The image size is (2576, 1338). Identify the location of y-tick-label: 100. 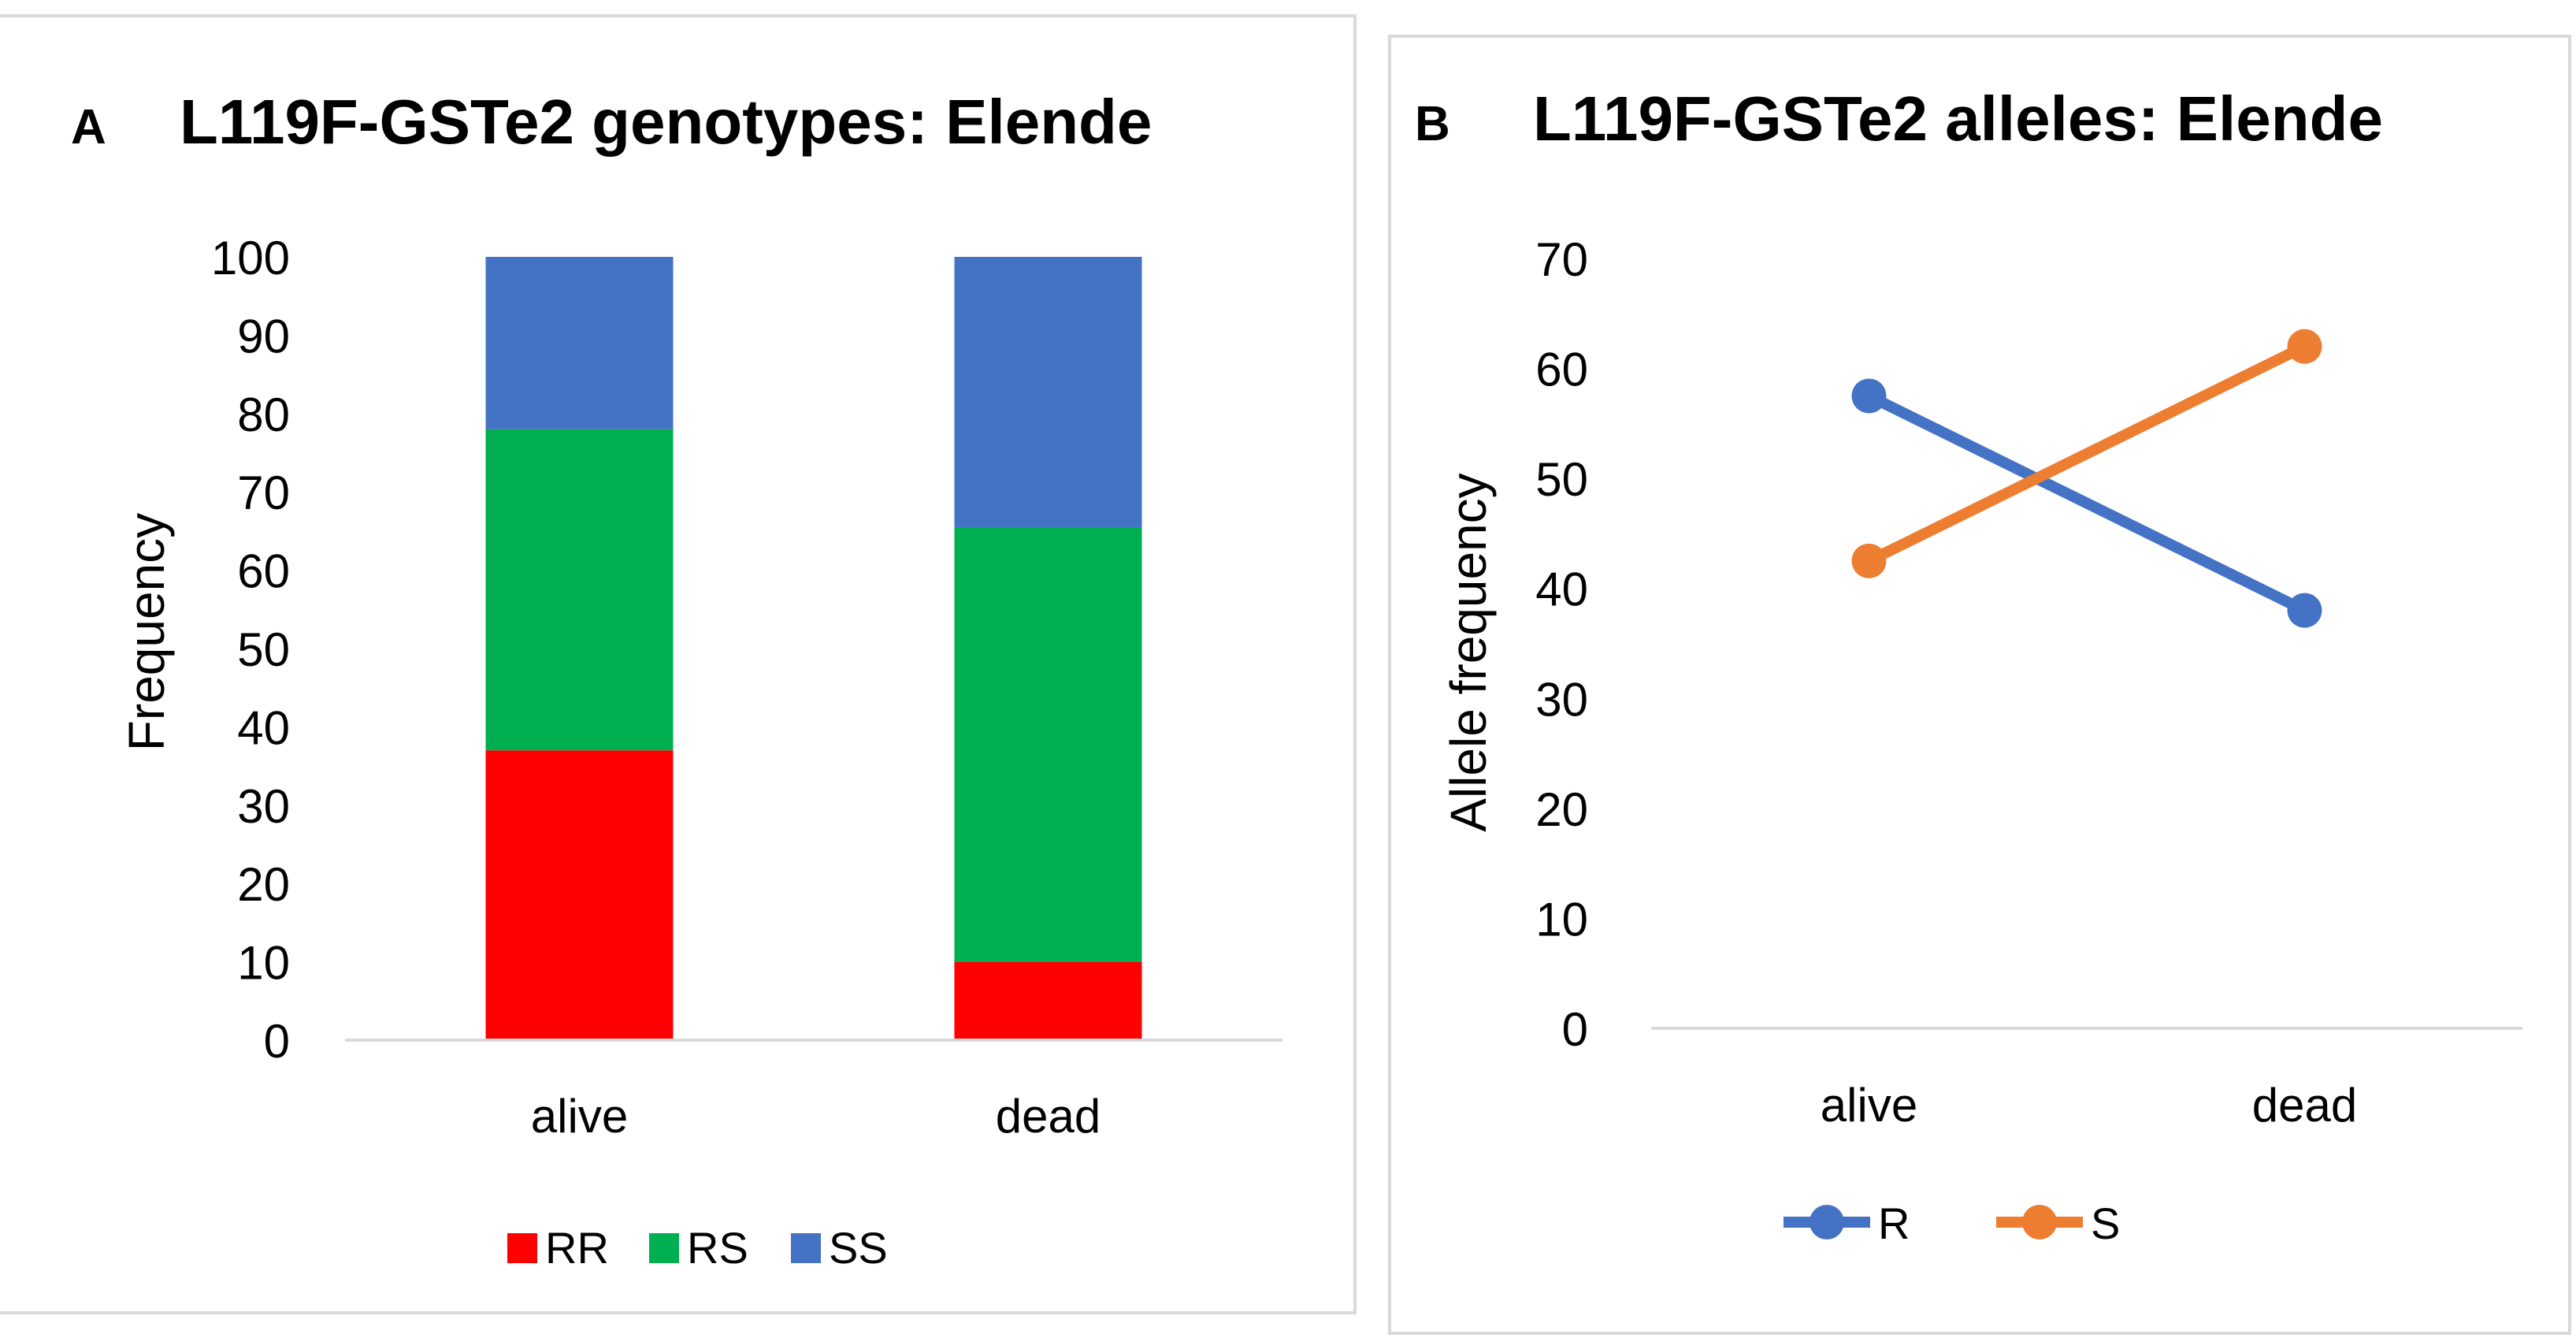
(250, 258).